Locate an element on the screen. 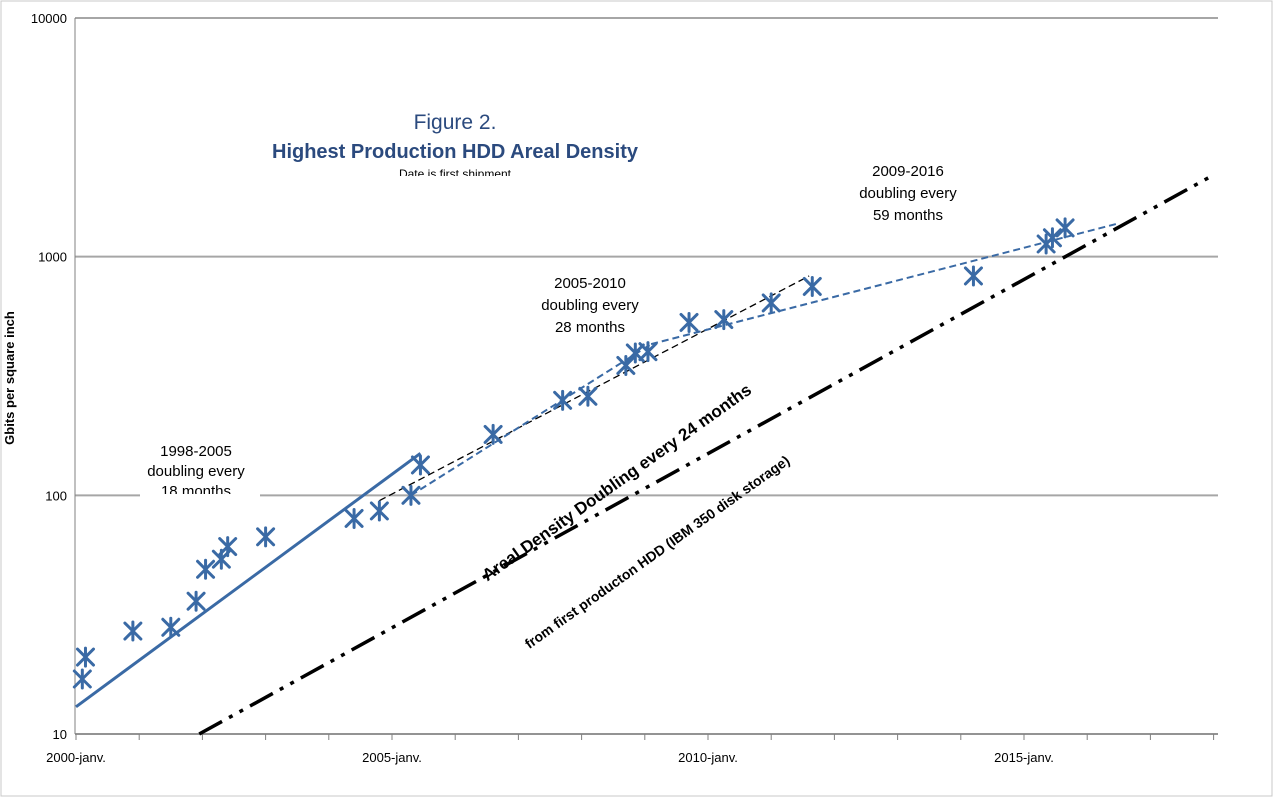 Image resolution: width=1273 pixels, height=802 pixels. y-tick-label: 100 is located at coordinates (56, 495).